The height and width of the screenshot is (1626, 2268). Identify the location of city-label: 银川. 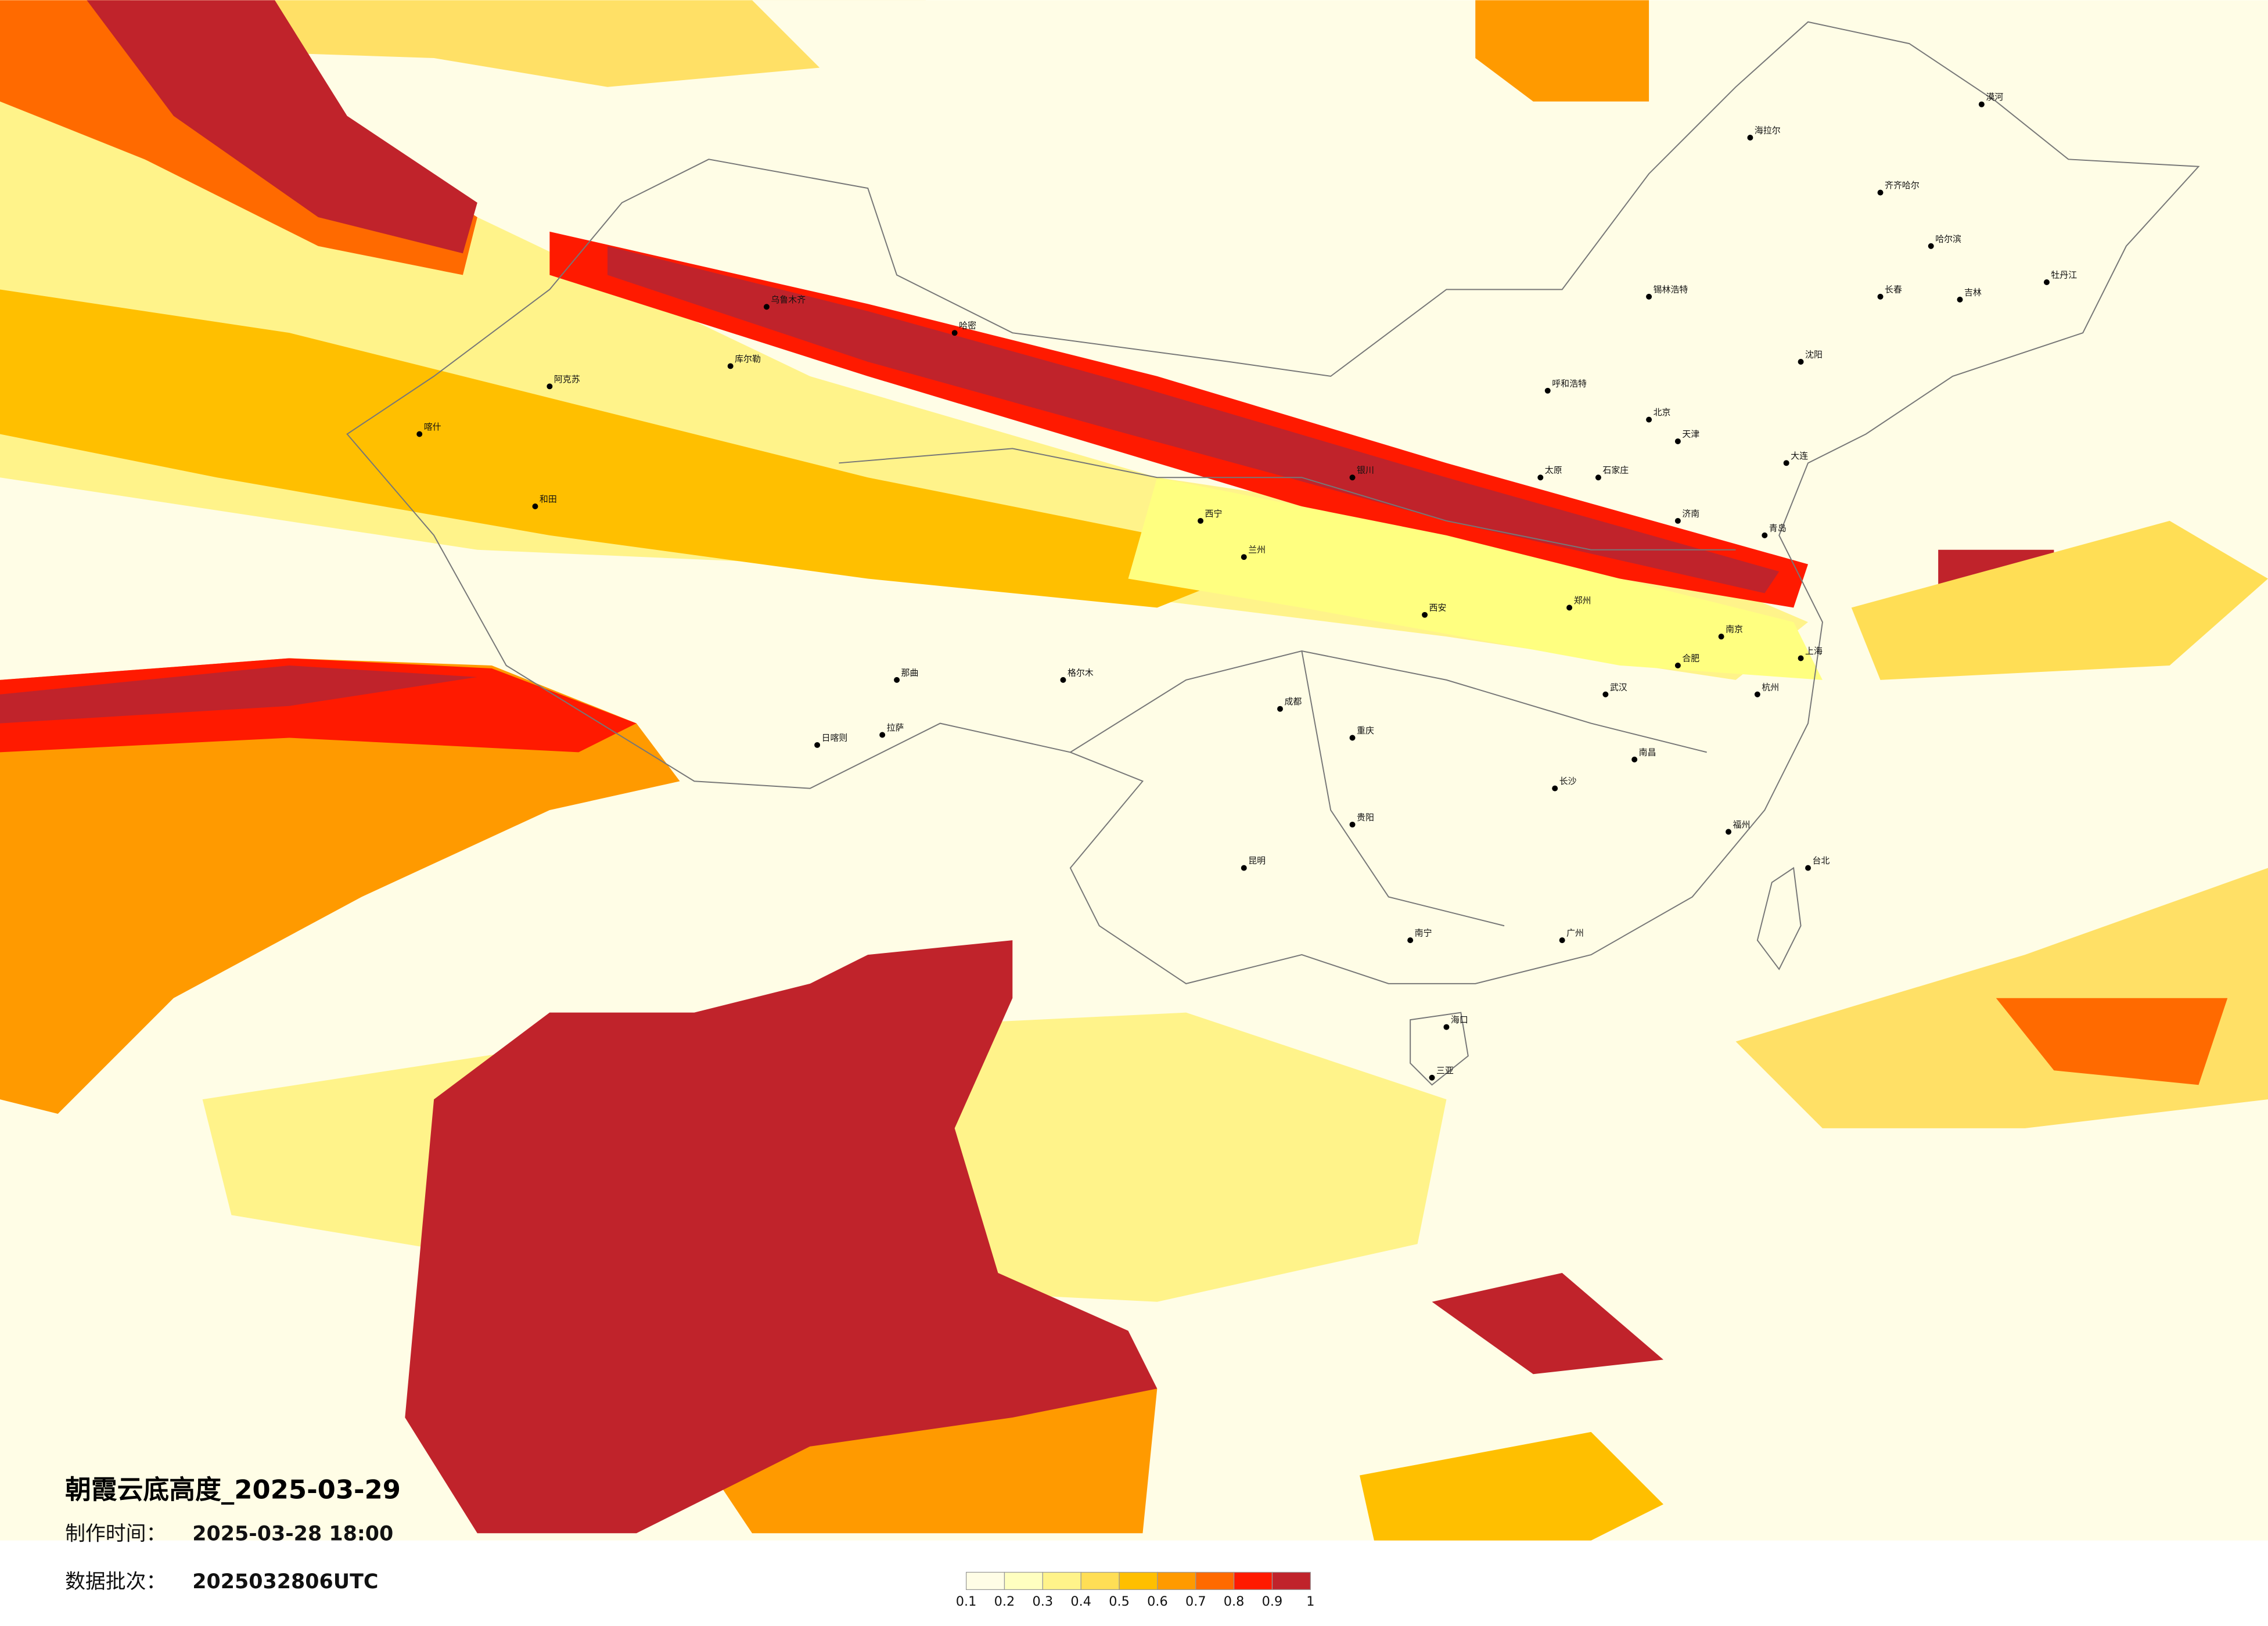
(1365, 470).